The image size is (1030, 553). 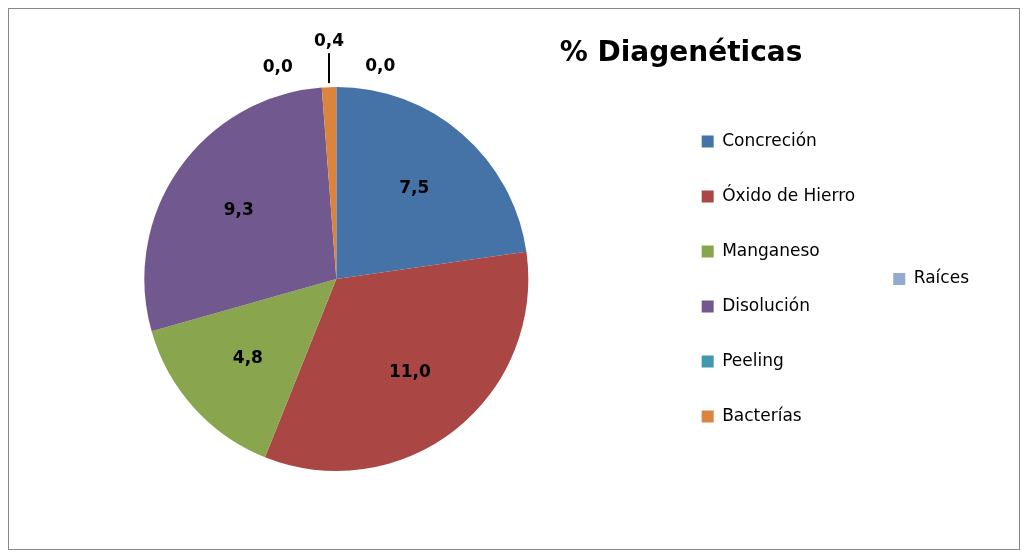 I want to click on legend-label: Manganeso, so click(x=771, y=249).